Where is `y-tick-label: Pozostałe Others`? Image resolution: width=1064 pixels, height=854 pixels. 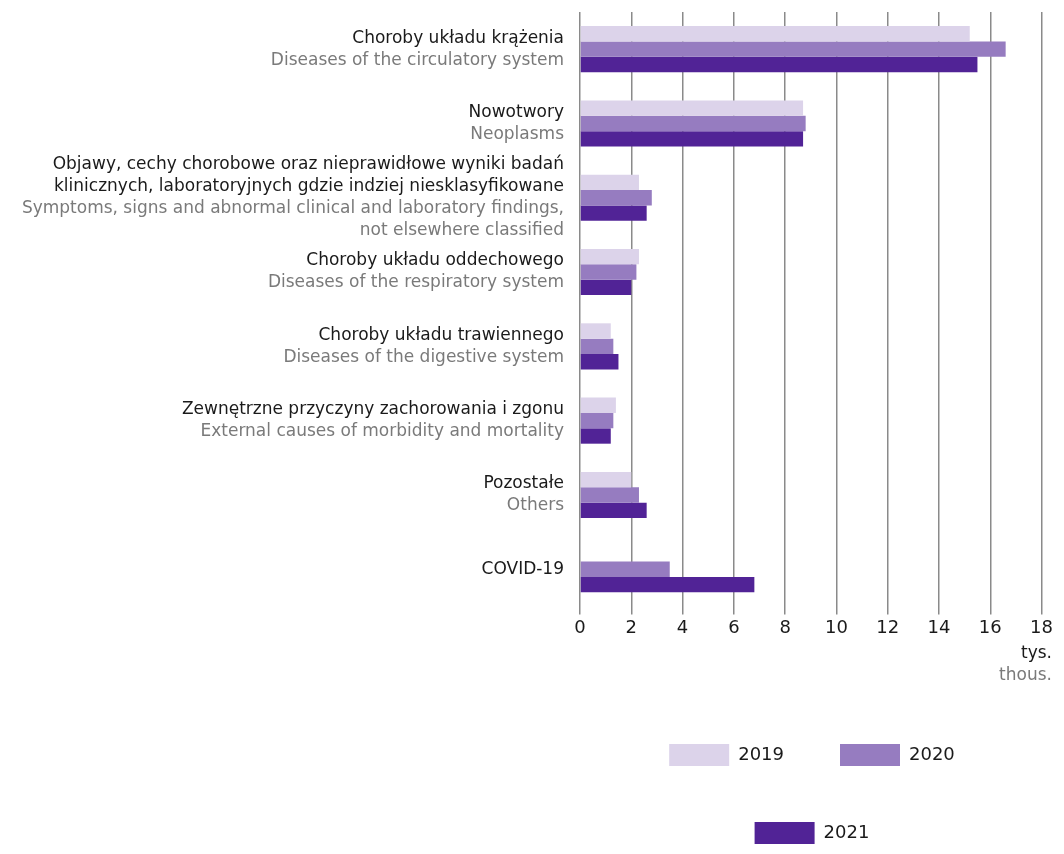 y-tick-label: Pozostałe Others is located at coordinates (524, 493).